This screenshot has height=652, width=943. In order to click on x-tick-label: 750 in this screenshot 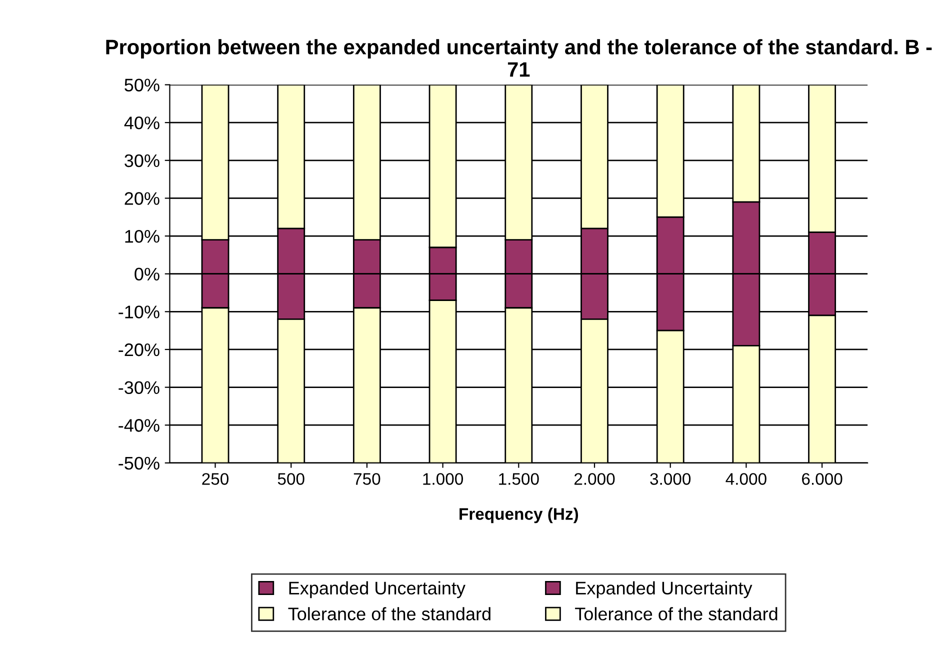, I will do `click(367, 479)`.